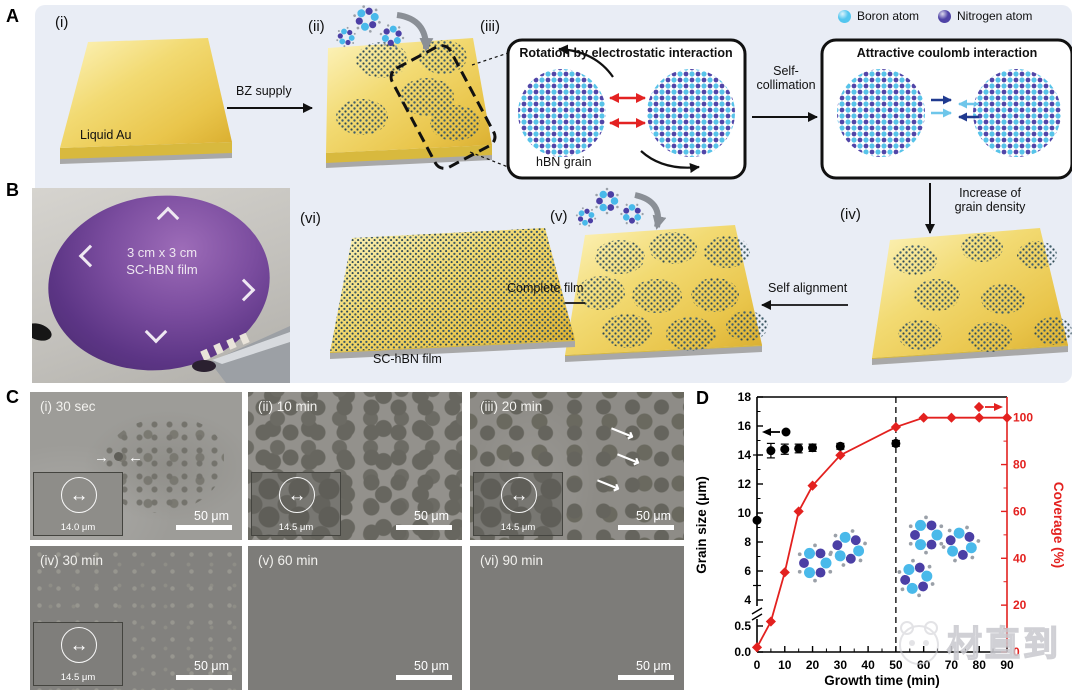 The height and width of the screenshot is (695, 1080). Describe the element at coordinates (990, 200) in the screenshot. I see `increase-density-label: Increase of grain density` at that location.